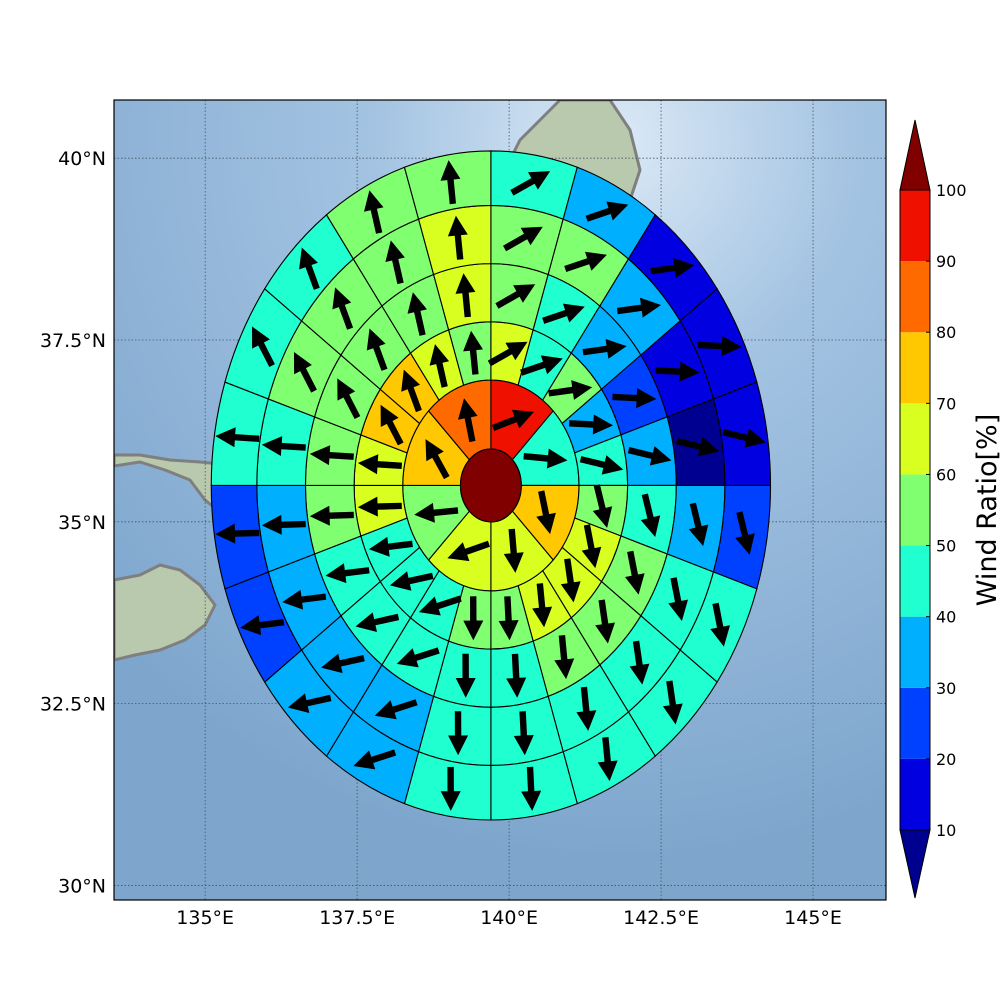 This screenshot has height=1004, width=1000. I want to click on colorbar-tick-label: 60, so click(946, 474).